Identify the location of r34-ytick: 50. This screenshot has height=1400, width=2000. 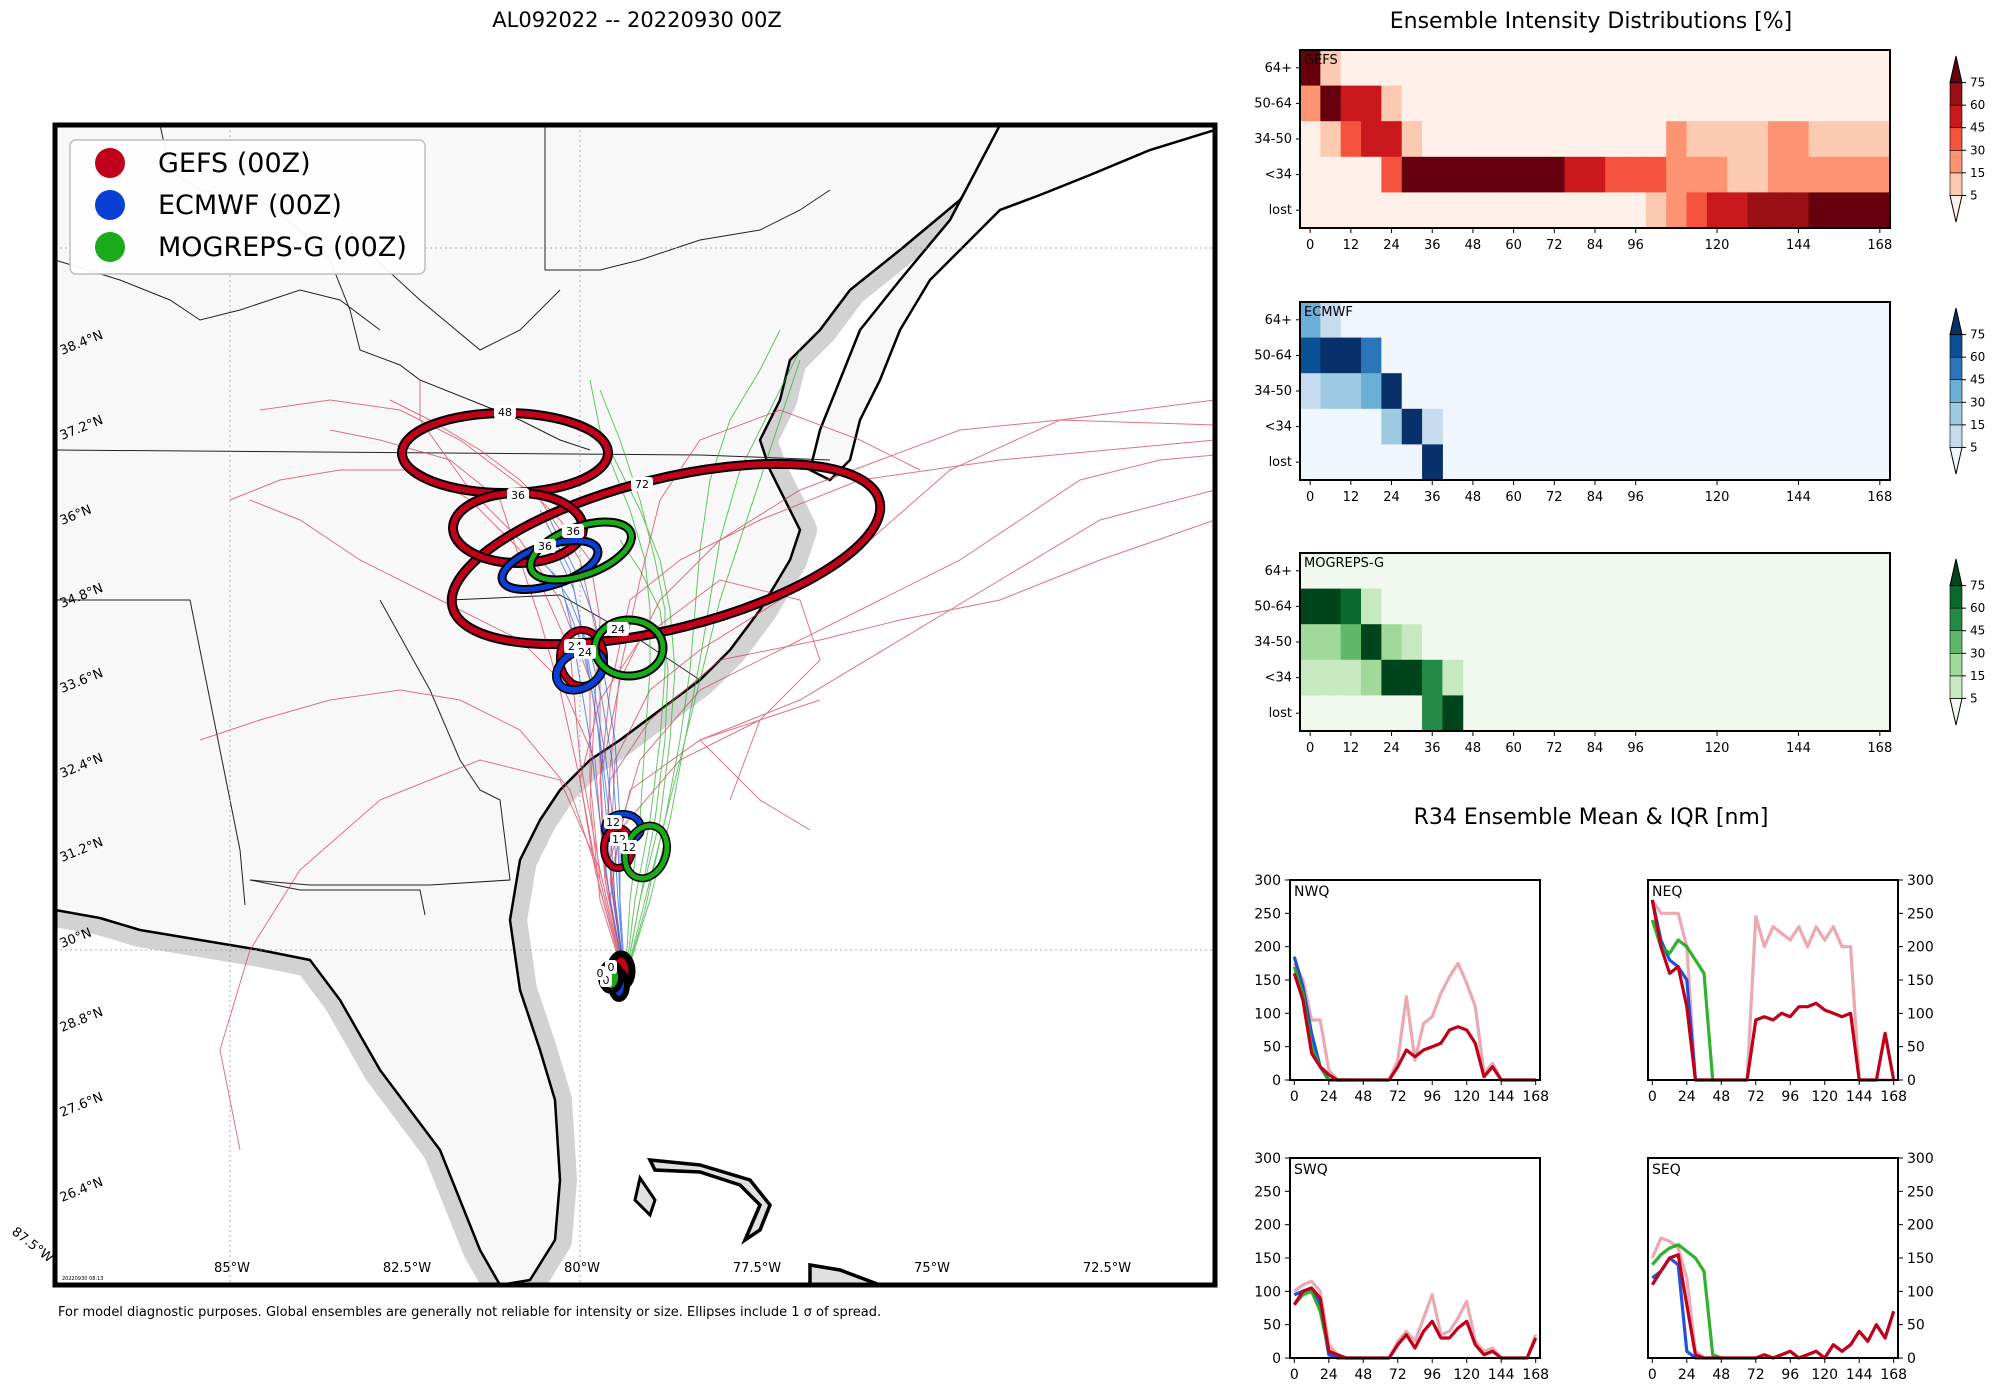
(1272, 1048).